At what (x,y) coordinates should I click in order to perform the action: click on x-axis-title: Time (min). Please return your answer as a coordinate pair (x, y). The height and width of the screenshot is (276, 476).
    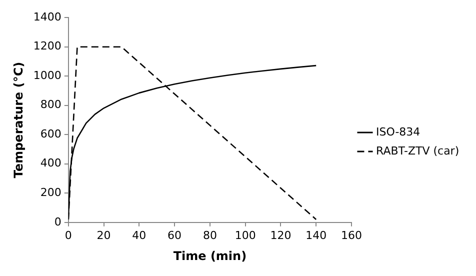
    Looking at the image, I should click on (210, 255).